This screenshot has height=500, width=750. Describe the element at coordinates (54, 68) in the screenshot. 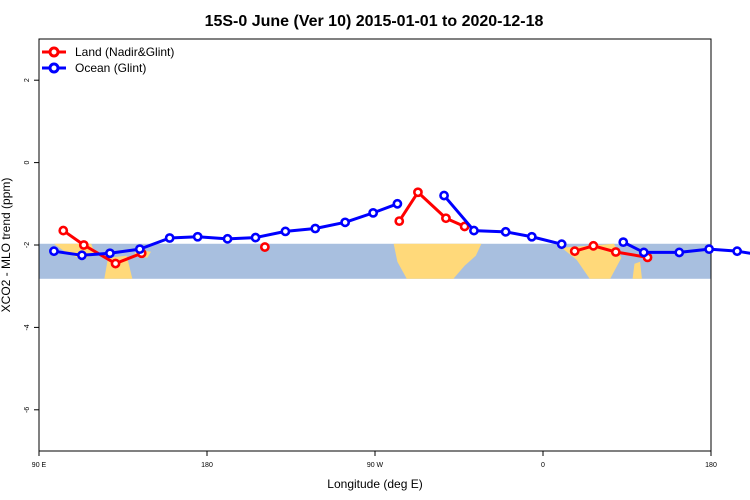

I see `legend-ocean-marker` at that location.